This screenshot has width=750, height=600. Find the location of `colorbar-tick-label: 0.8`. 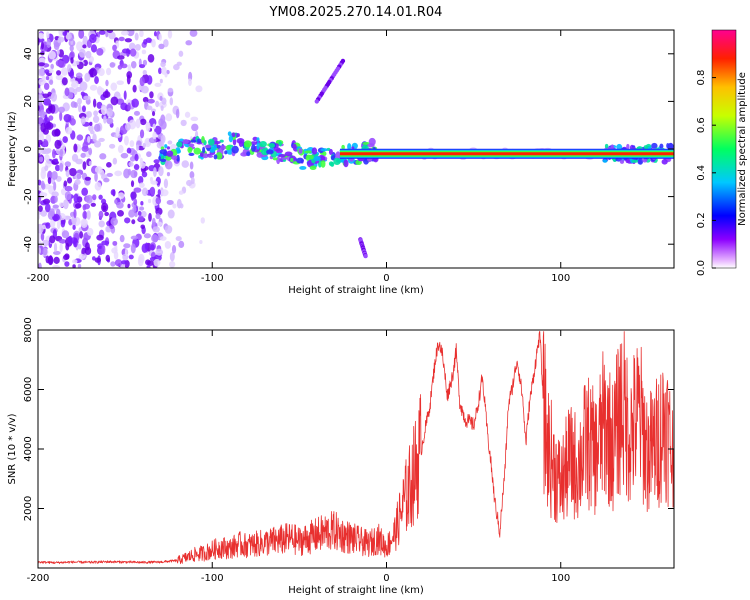

colorbar-tick-label: 0.8 is located at coordinates (701, 78).